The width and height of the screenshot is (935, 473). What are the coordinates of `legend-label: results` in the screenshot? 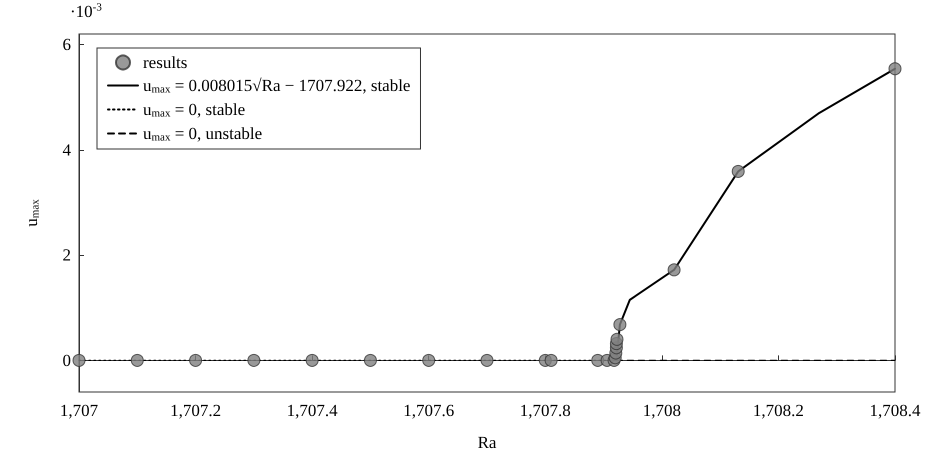 It's located at (165, 62).